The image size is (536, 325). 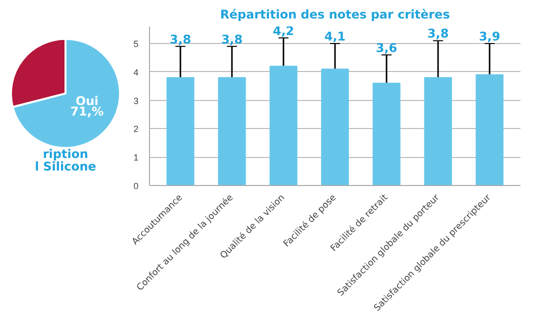 What do you see at coordinates (136, 72) in the screenshot?
I see `y-tick-label: 4` at bounding box center [136, 72].